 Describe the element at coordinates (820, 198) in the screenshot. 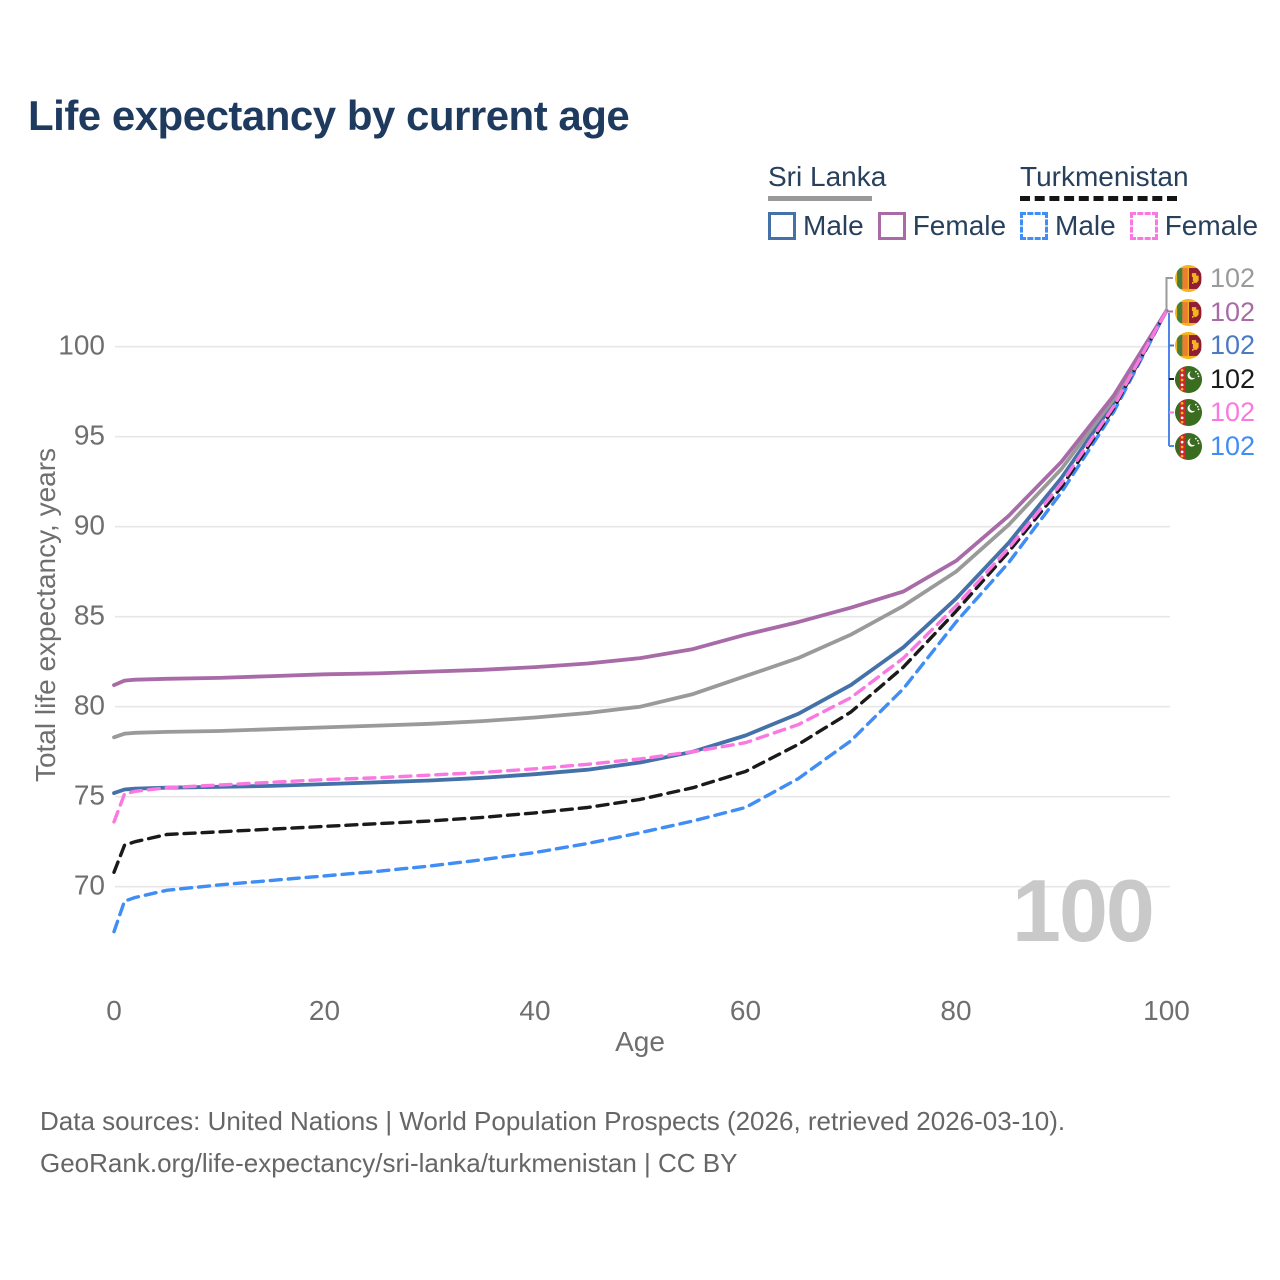

I see `legend-linestyle-solid` at that location.